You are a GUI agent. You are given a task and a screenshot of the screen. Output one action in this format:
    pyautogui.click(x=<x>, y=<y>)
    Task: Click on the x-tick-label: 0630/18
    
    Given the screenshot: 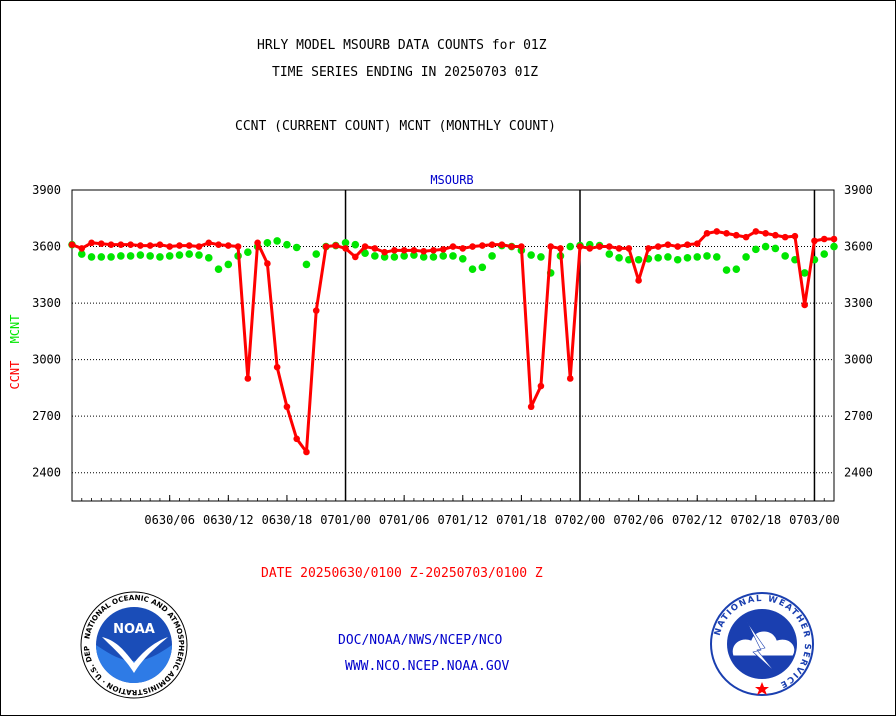 What is the action you would take?
    pyautogui.click(x=287, y=520)
    